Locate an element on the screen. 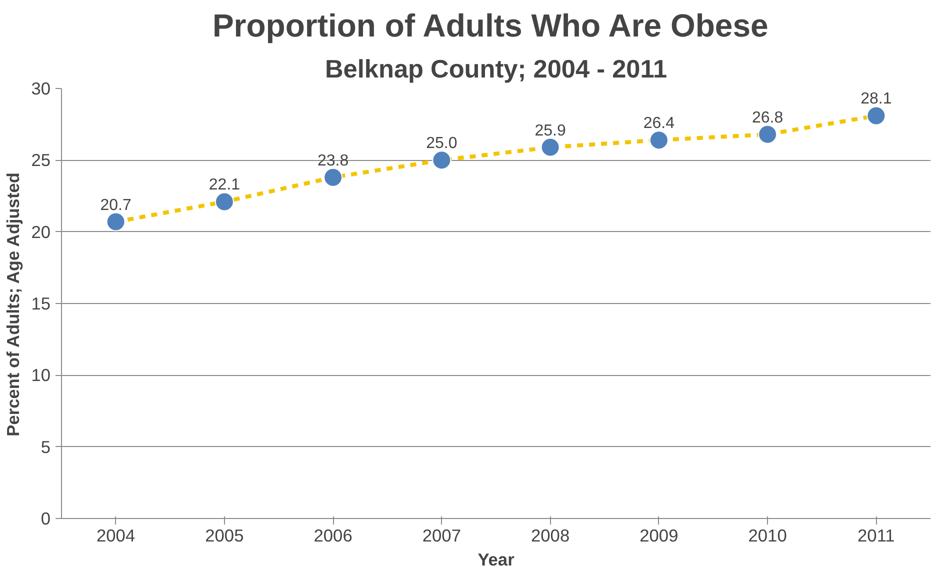 This screenshot has height=574, width=947. x-tick-label: 2006 is located at coordinates (333, 536).